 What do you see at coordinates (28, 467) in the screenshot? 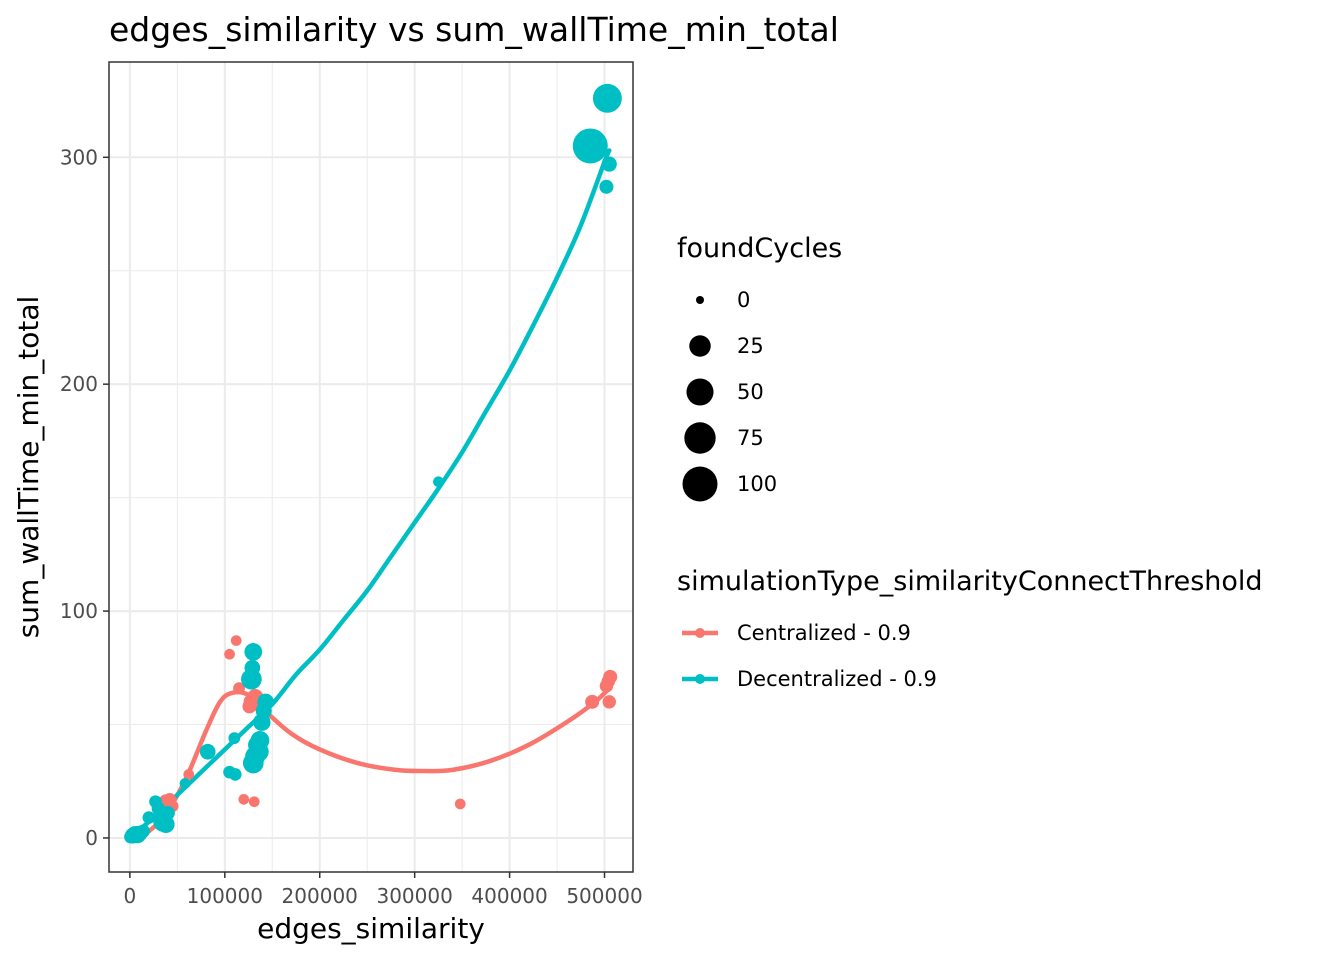
I see `y-axis-title: sum_wallTime_min_total` at bounding box center [28, 467].